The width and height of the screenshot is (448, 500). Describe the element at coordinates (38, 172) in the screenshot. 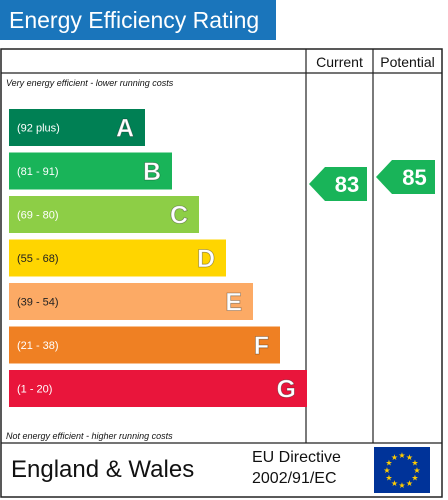

I see `band-b-range: (81 - 91)` at that location.